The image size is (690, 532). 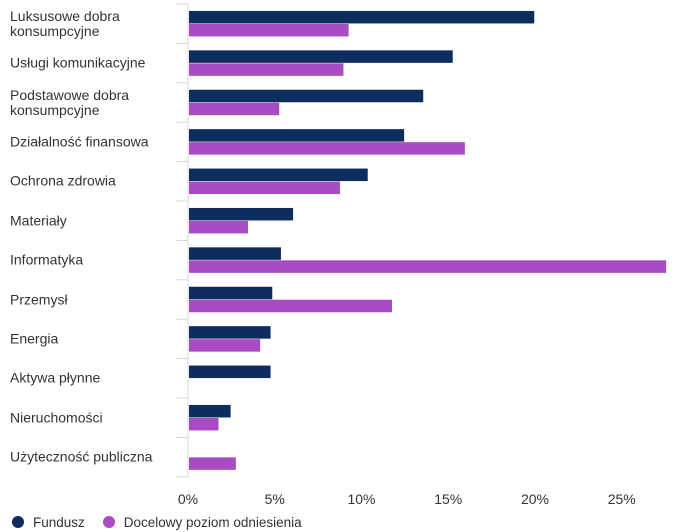 What do you see at coordinates (38, 220) in the screenshot?
I see `category-label: Materiały` at bounding box center [38, 220].